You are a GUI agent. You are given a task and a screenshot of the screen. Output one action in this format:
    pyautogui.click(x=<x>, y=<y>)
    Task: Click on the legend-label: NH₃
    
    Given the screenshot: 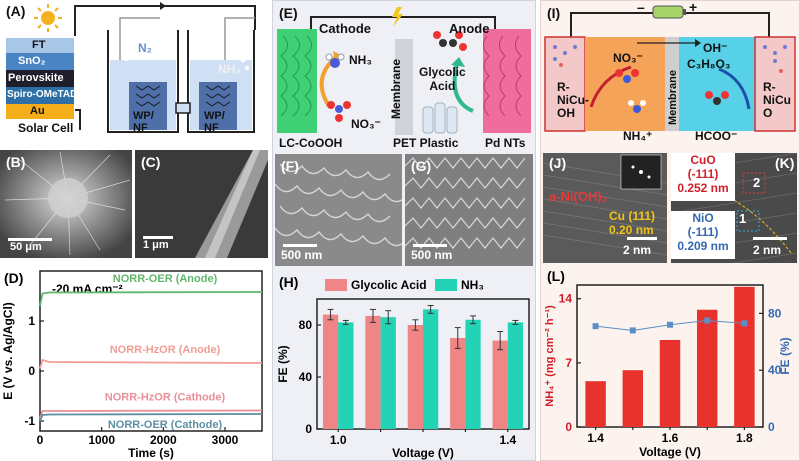 What is the action you would take?
    pyautogui.click(x=472, y=285)
    